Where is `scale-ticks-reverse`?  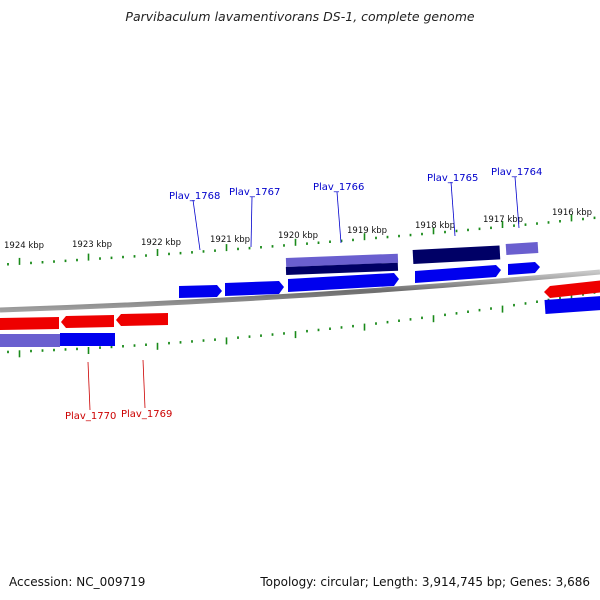 scale-ticks-reverse is located at coordinates (301, 324).